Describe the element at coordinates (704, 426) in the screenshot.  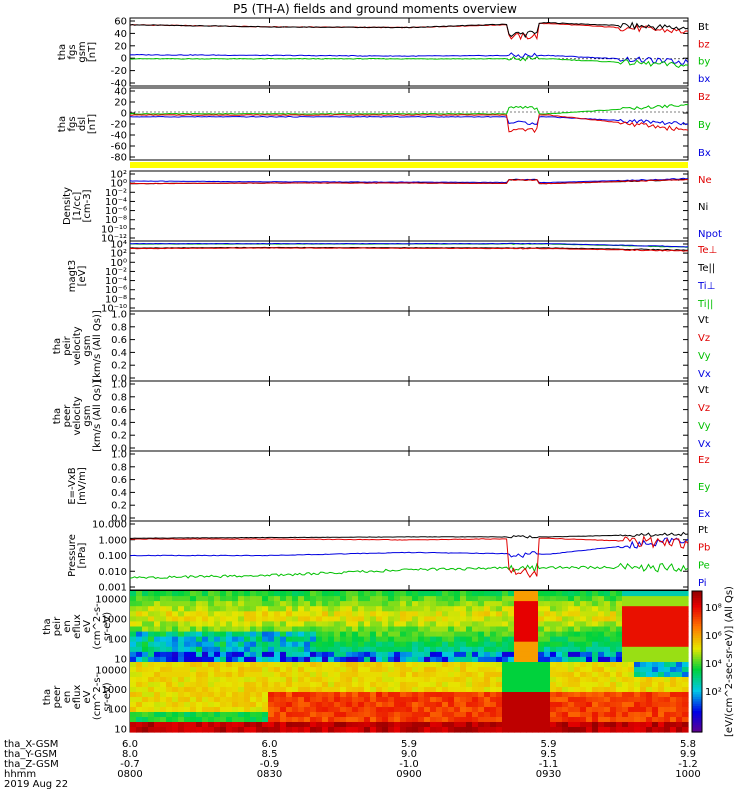
I see `legend-peer_vel-2: Vy` at that location.